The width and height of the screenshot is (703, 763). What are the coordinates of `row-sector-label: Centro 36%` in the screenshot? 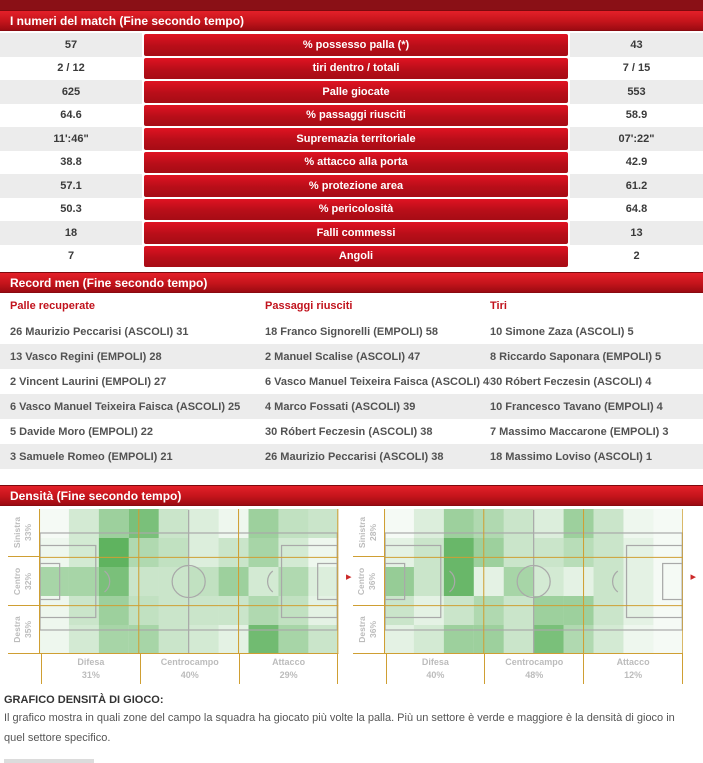 It's located at (368, 580).